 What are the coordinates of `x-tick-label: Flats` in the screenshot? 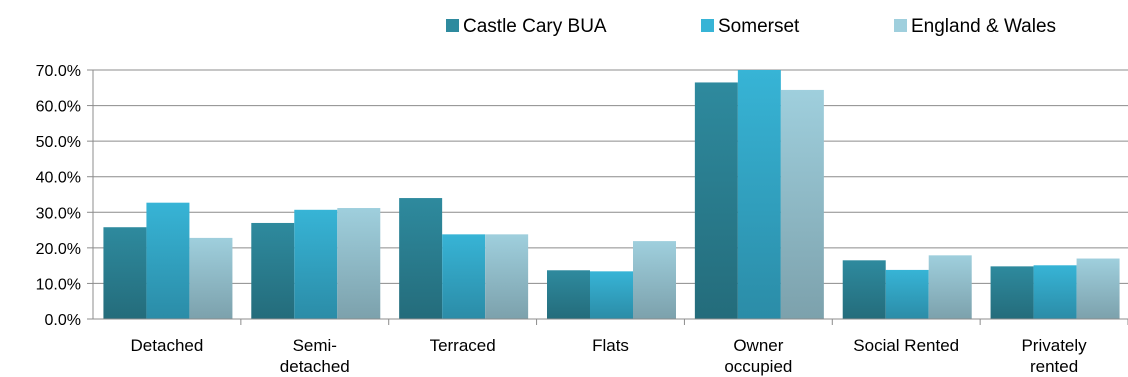 It's located at (610, 345).